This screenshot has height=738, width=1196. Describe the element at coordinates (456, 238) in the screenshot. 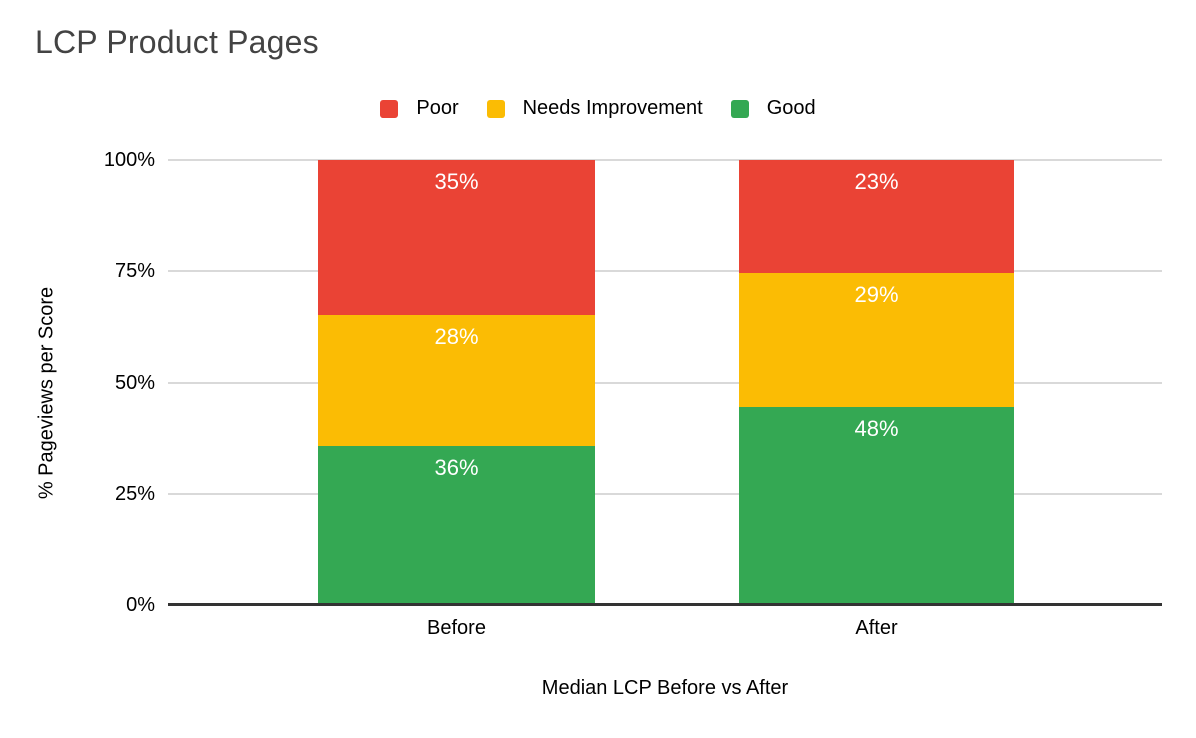

I see `bar-segment-before-poor: 35%` at that location.